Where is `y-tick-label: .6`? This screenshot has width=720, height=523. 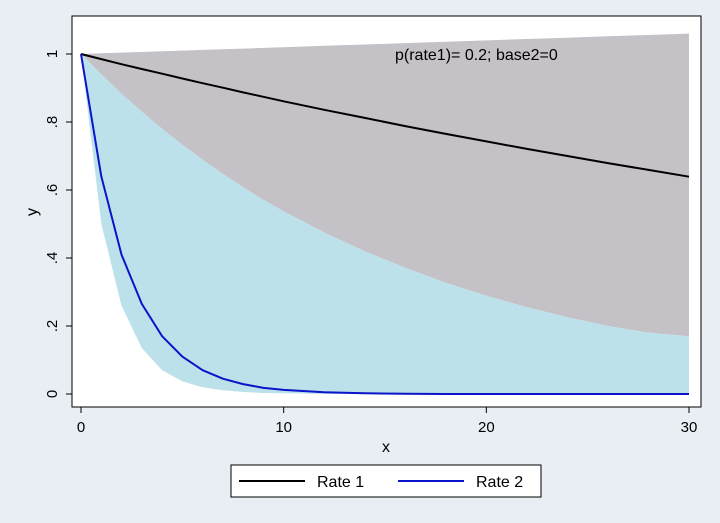
y-tick-label: .6 is located at coordinates (52, 190).